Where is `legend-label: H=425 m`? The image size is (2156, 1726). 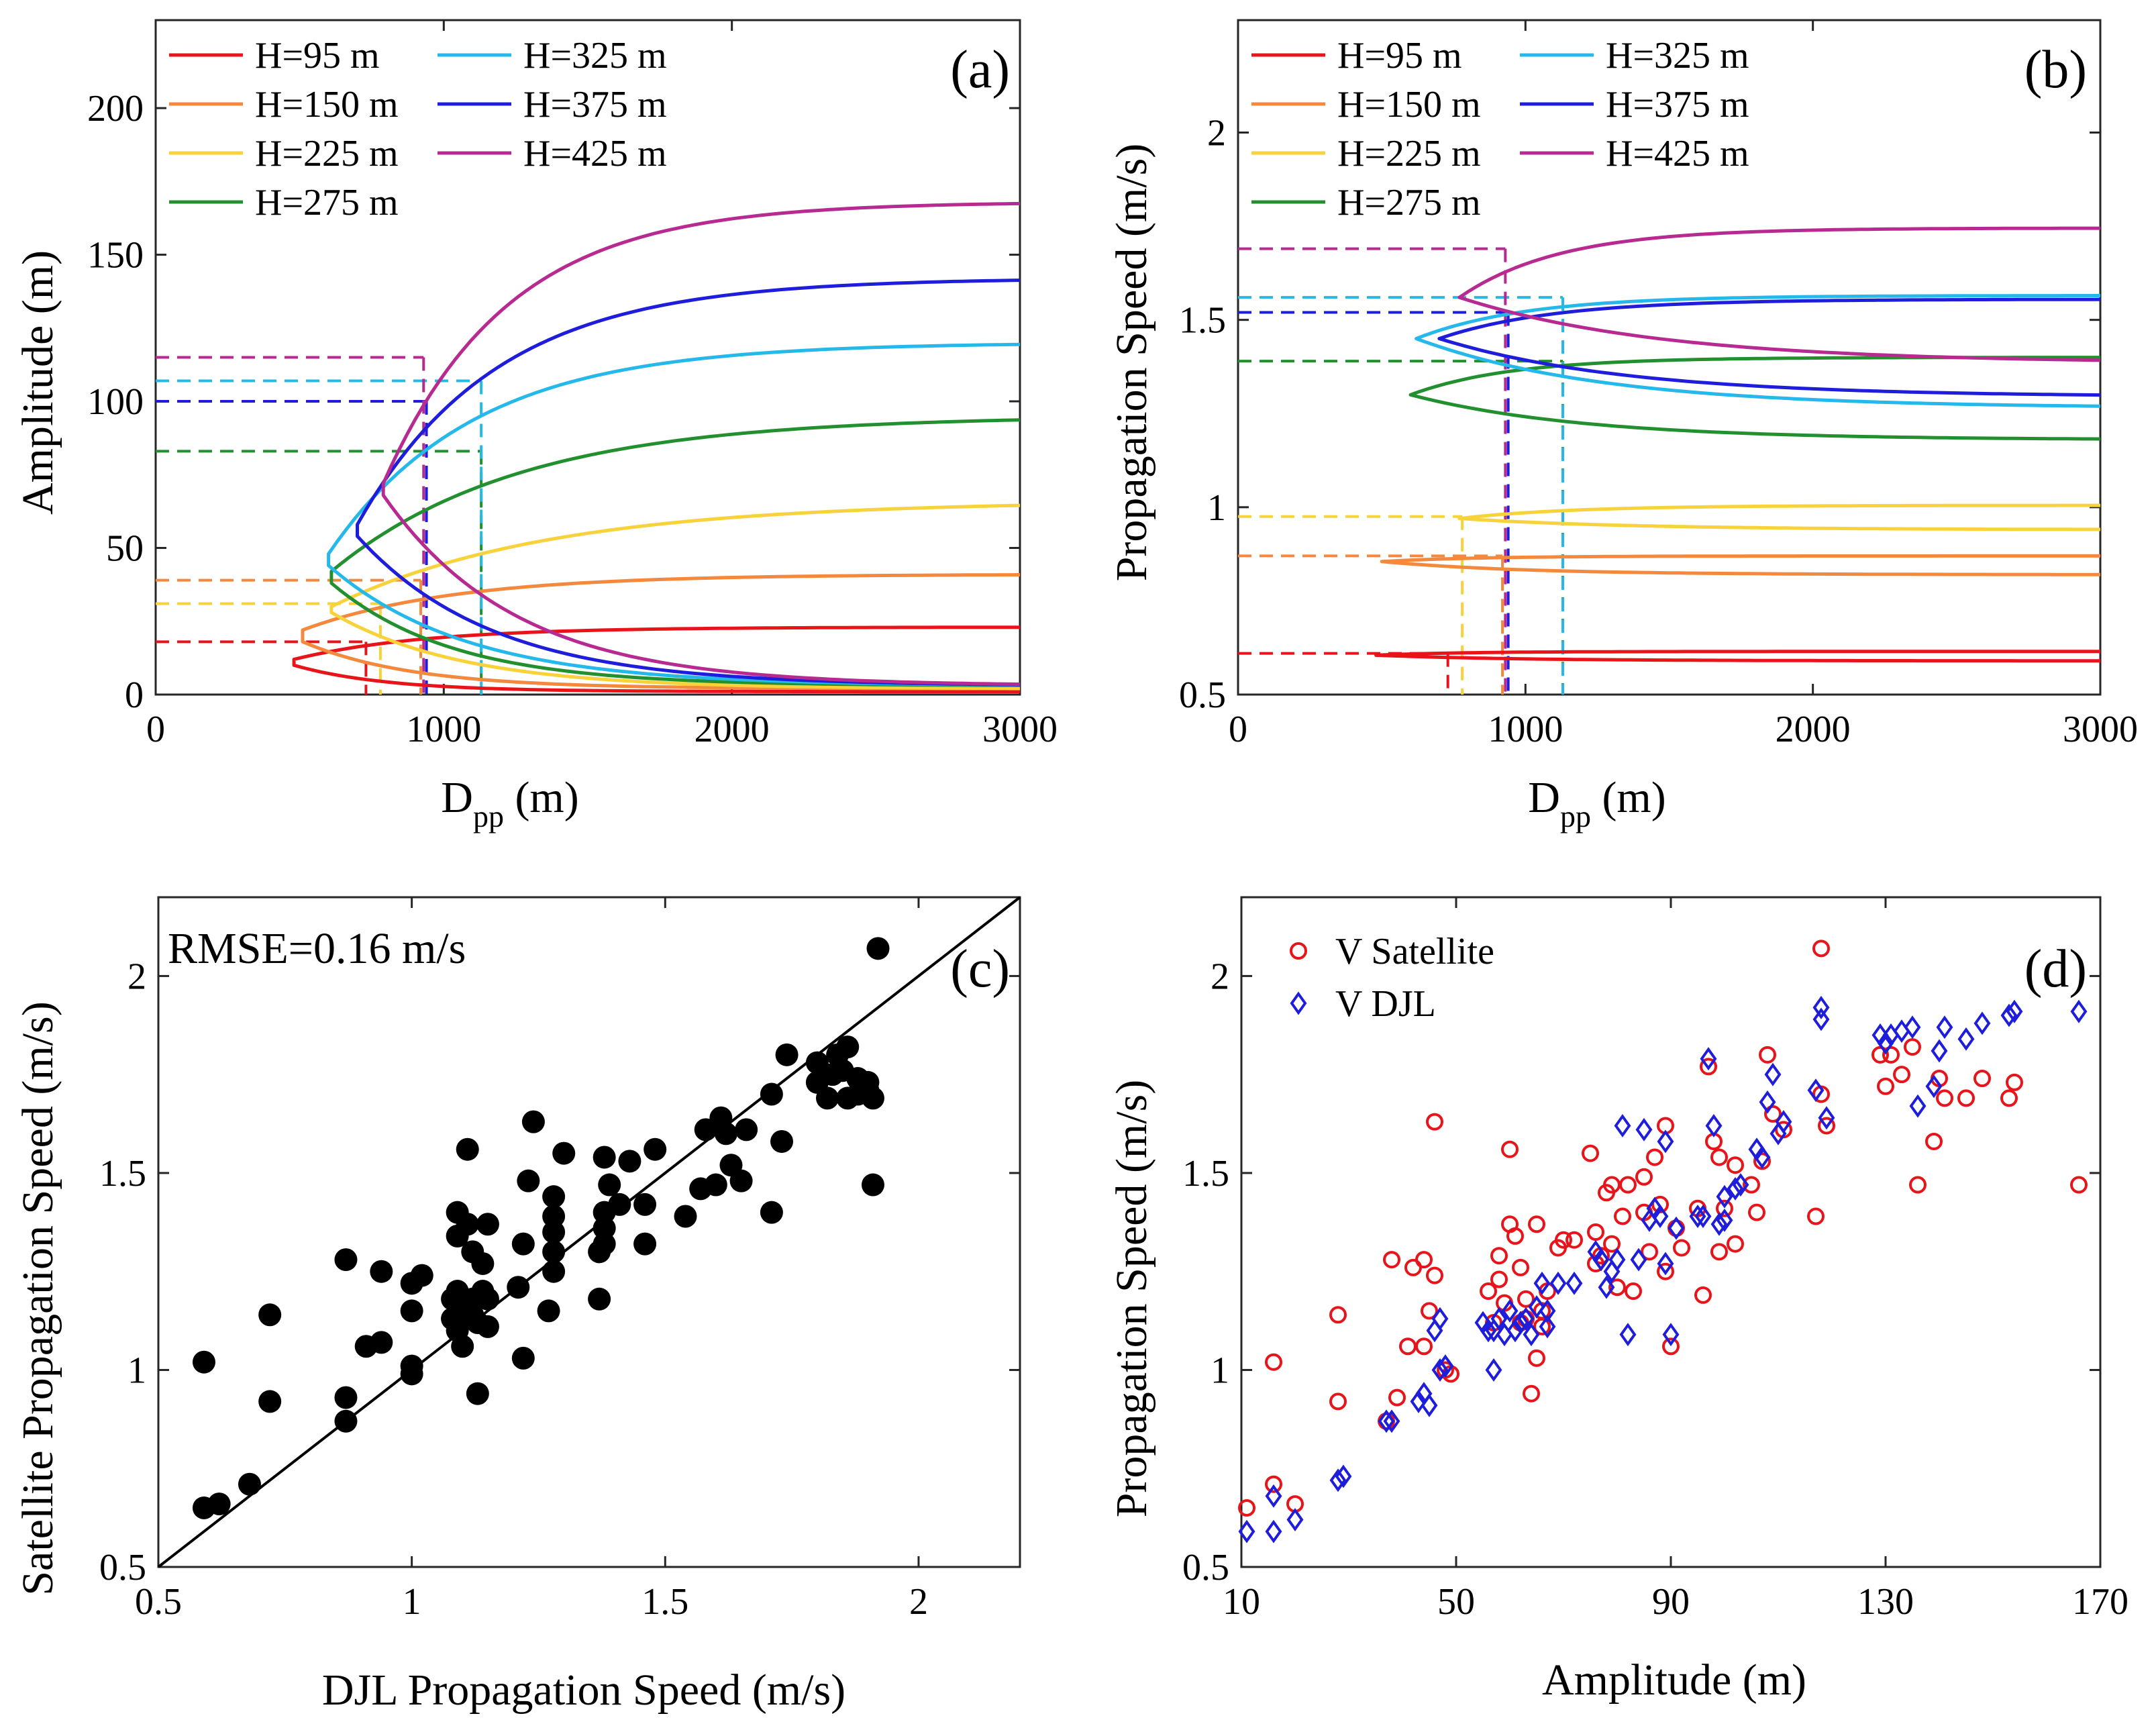 legend-label: H=425 m is located at coordinates (1677, 153).